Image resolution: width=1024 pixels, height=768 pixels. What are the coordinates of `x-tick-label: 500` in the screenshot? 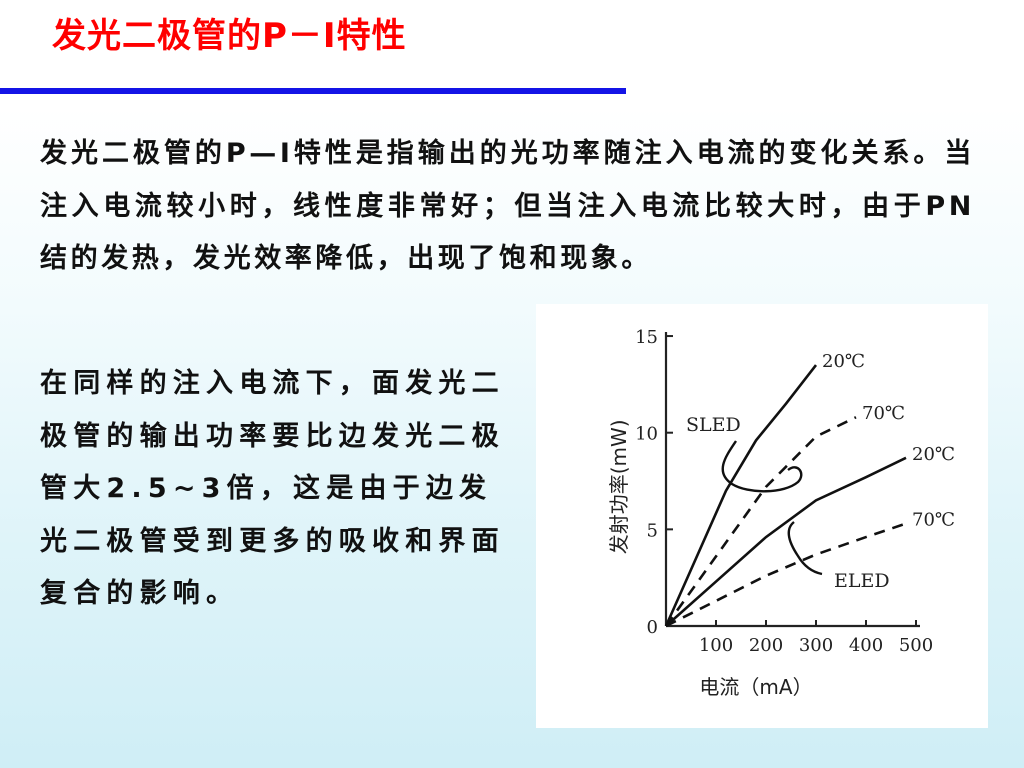 It's located at (916, 645).